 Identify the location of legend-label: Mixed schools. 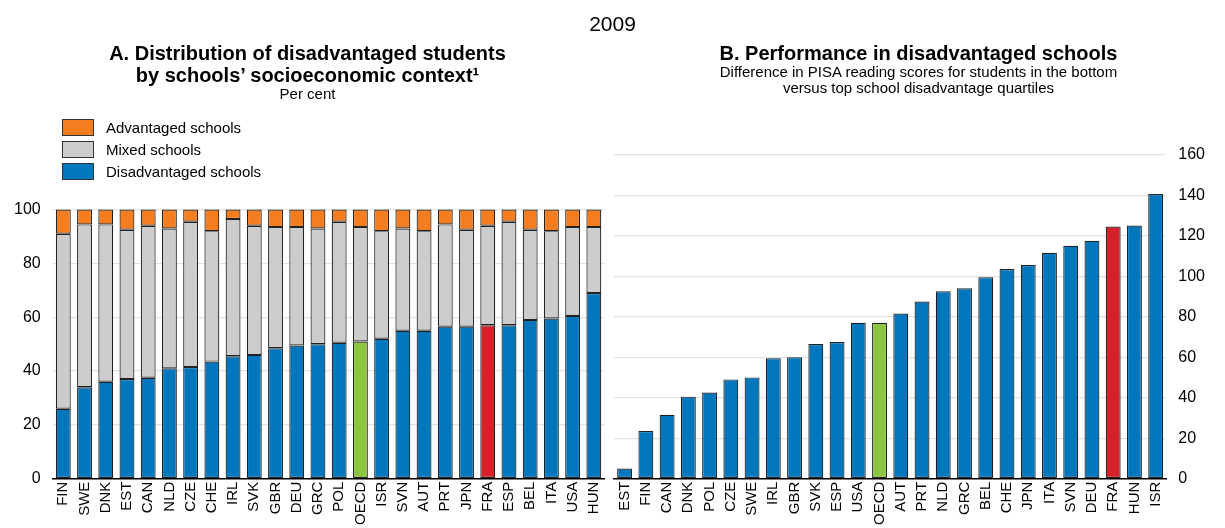
(154, 149).